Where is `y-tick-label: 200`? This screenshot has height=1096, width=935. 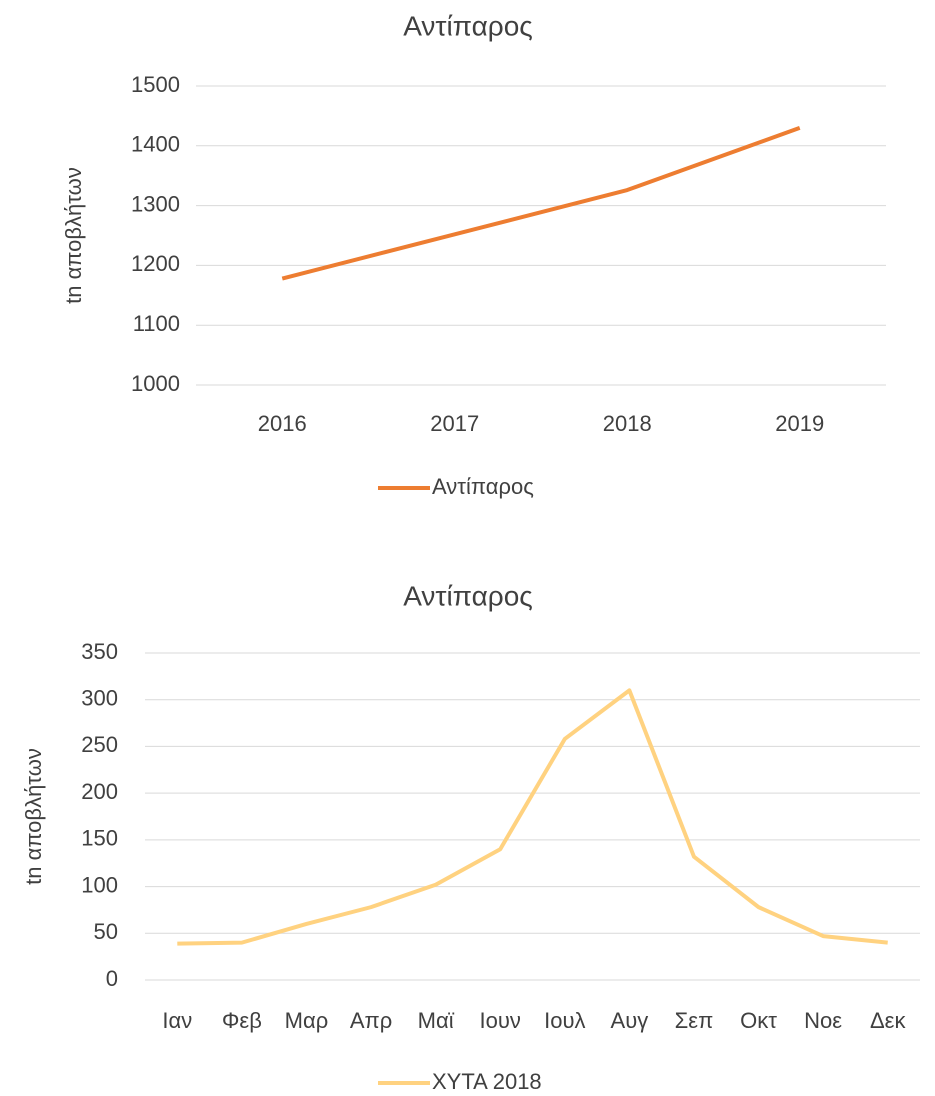 y-tick-label: 200 is located at coordinates (99, 791).